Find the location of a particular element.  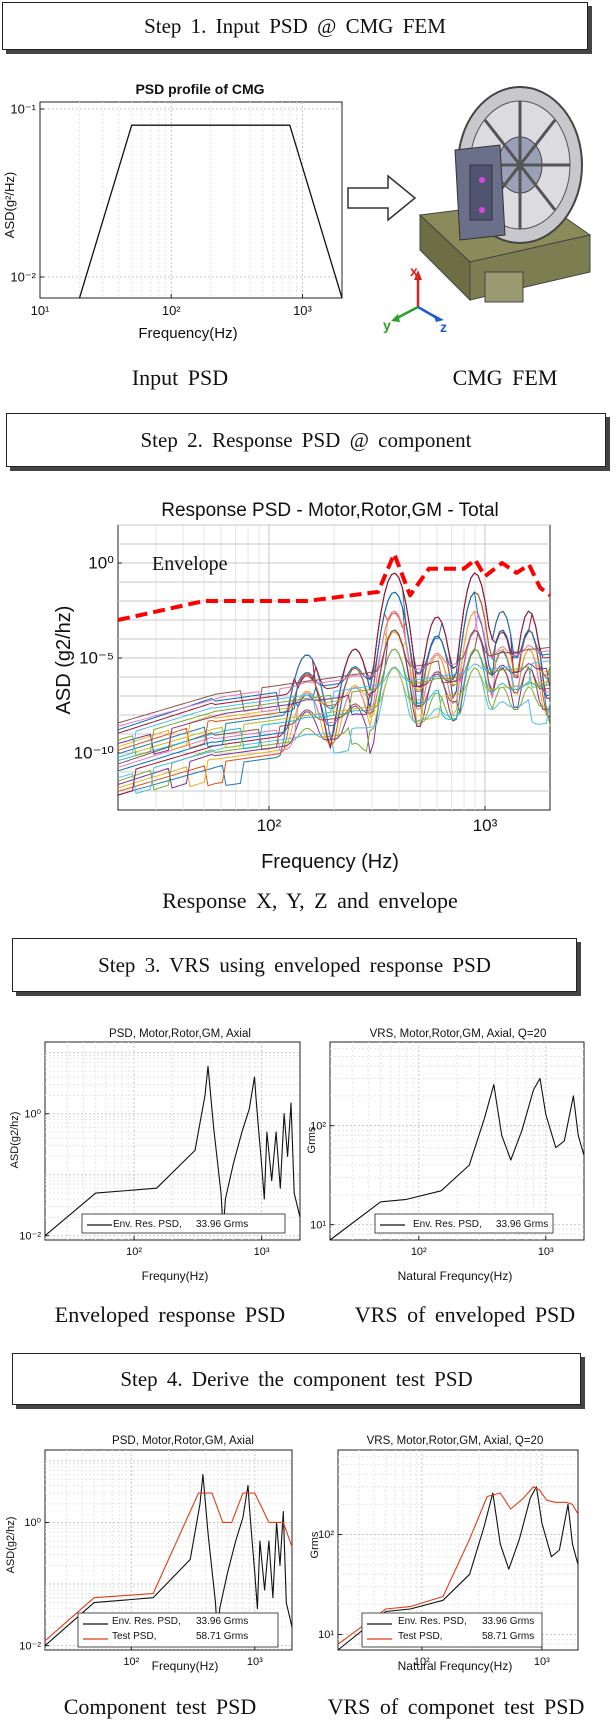

caption-cmg-fem: CMG FEM is located at coordinates (505, 377).